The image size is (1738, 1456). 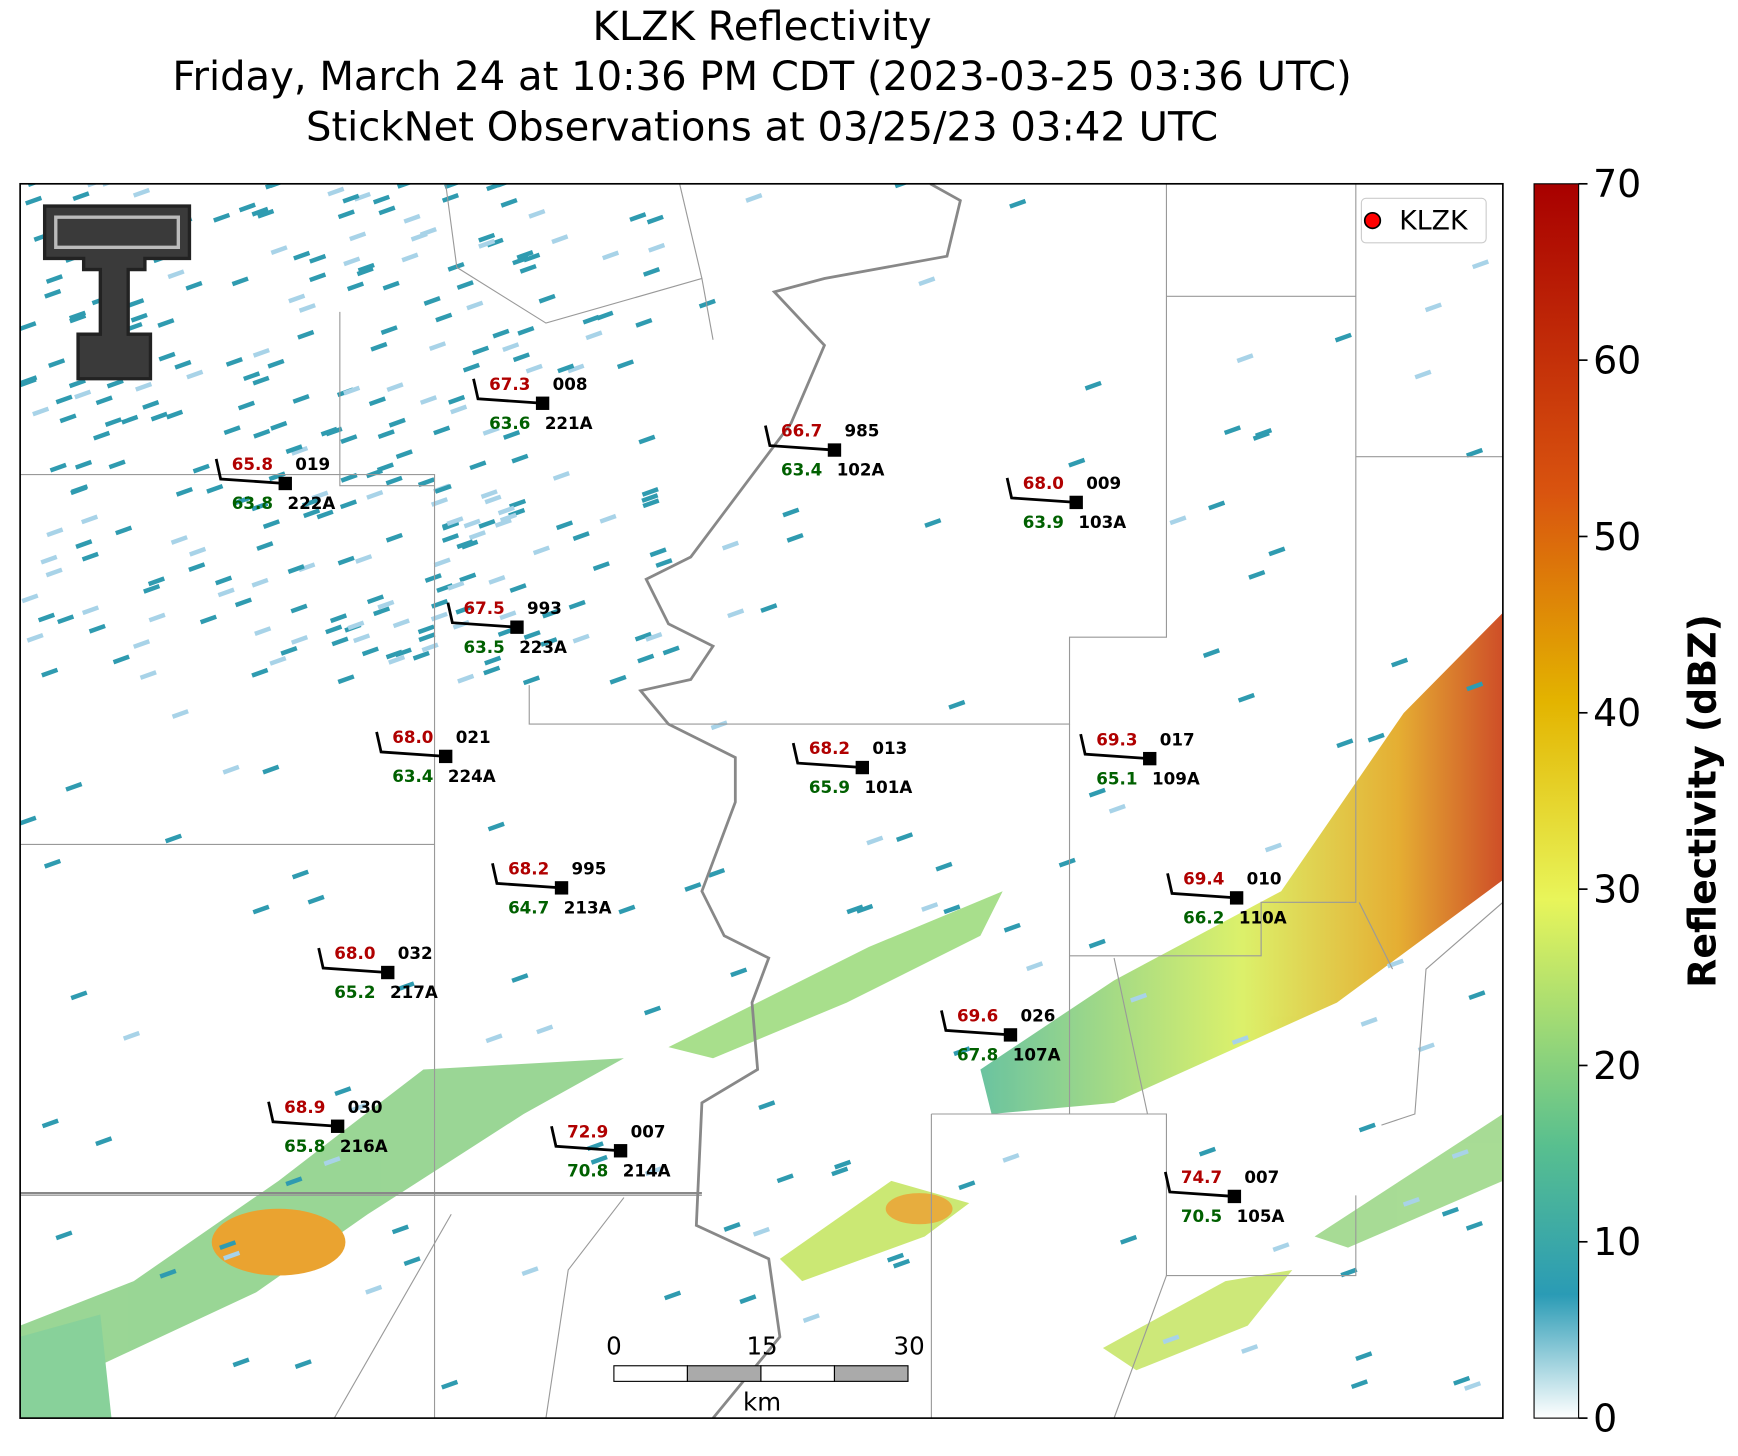 What do you see at coordinates (1261, 1216) in the screenshot?
I see `station-id: 105A` at bounding box center [1261, 1216].